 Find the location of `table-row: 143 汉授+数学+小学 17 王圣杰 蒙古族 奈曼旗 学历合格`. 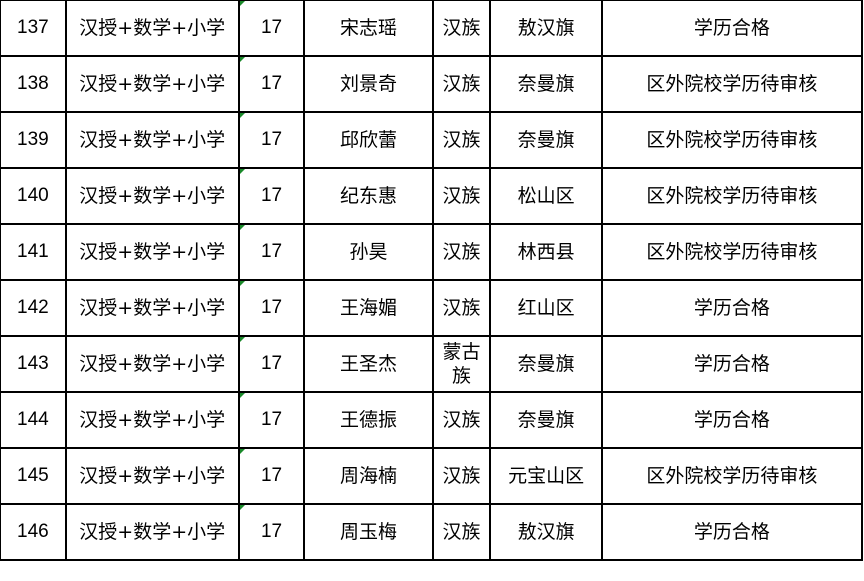

table-row: 143 汉授+数学+小学 17 王圣杰 蒙古族 奈曼旗 学历合格 is located at coordinates (432, 364).